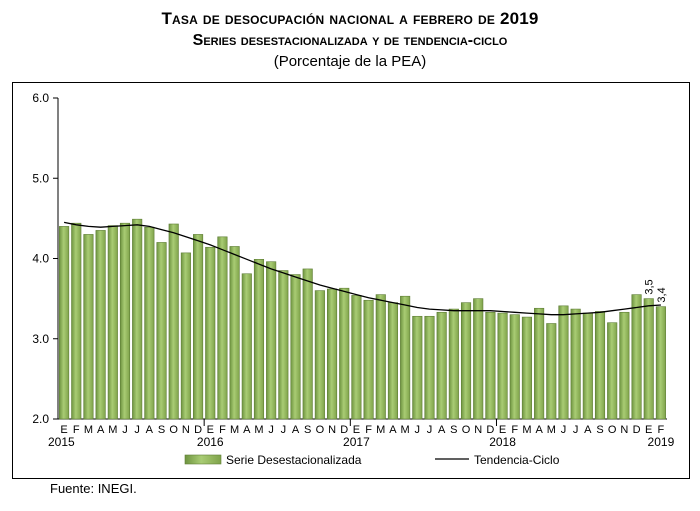  Describe the element at coordinates (294, 460) in the screenshot. I see `legend-label-bars: Serie Desestacionalizada` at that location.